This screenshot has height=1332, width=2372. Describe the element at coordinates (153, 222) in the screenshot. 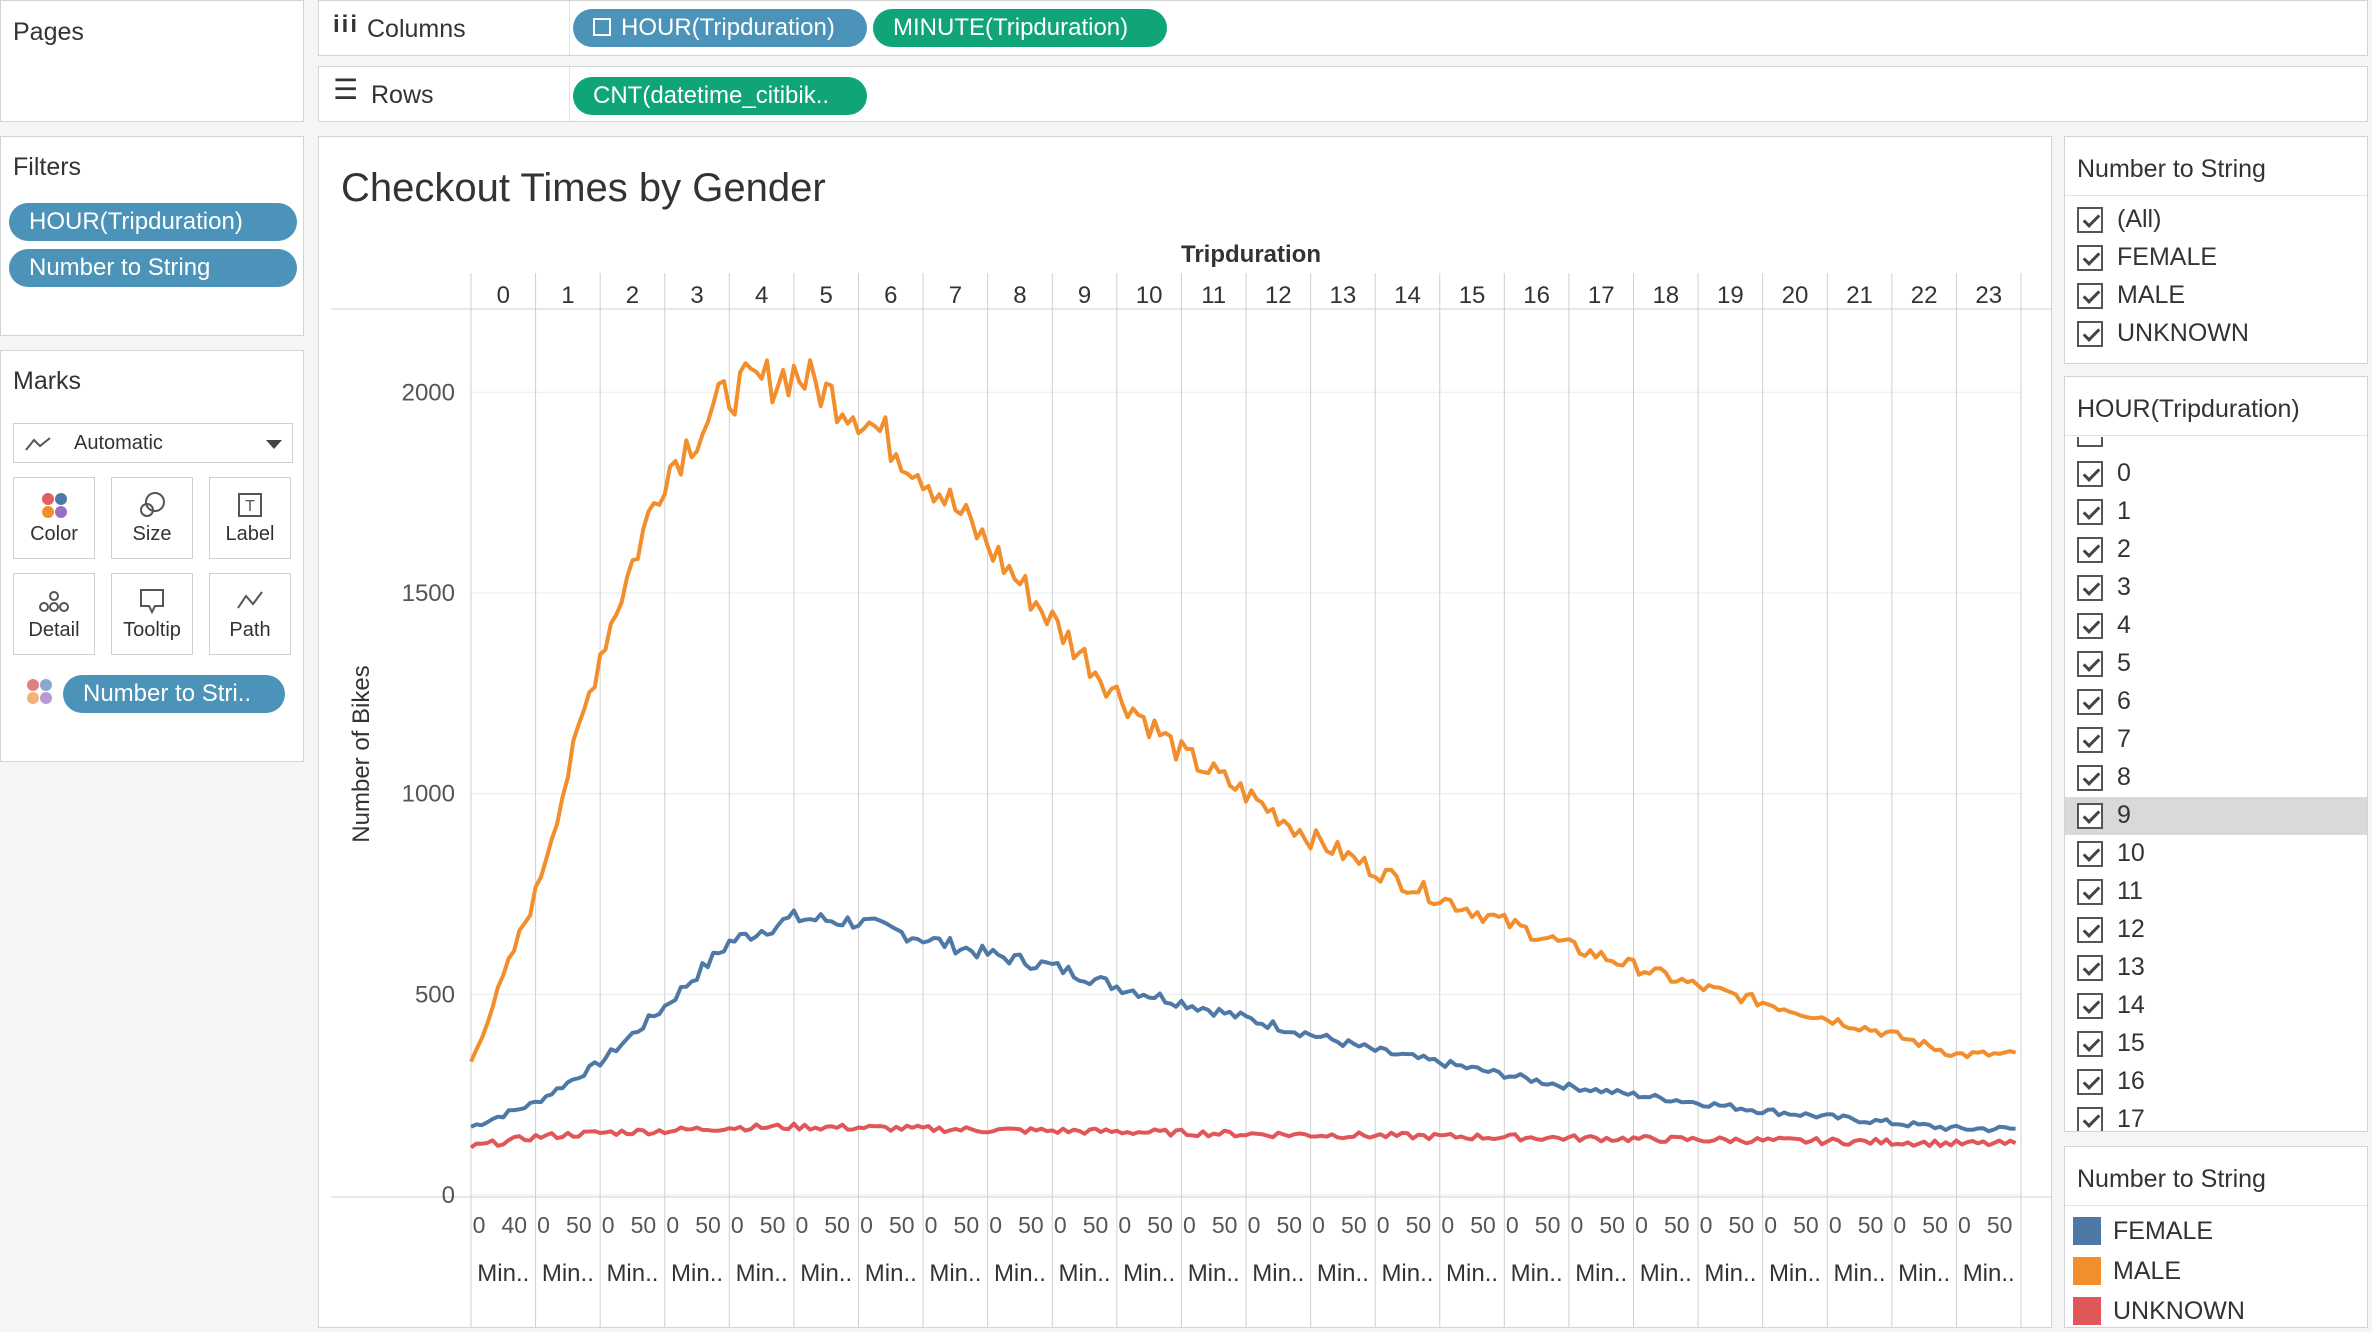

I see `filter-hour-pill: HOUR(Tripduration)` at that location.